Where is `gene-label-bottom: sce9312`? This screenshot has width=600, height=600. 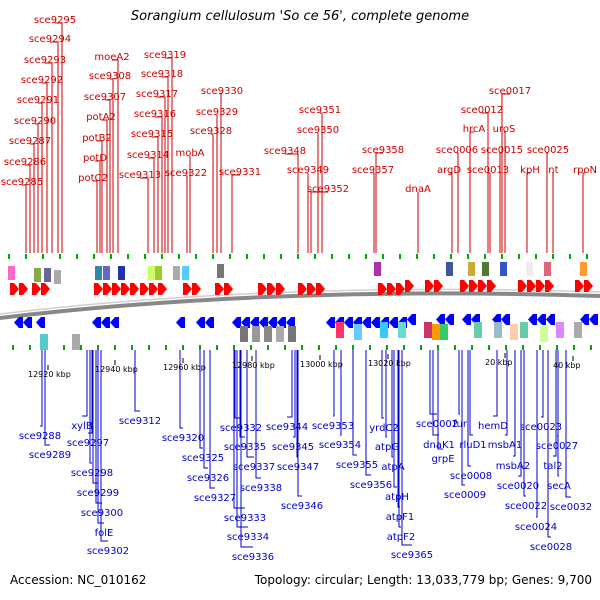 gene-label-bottom: sce9312 is located at coordinates (140, 421).